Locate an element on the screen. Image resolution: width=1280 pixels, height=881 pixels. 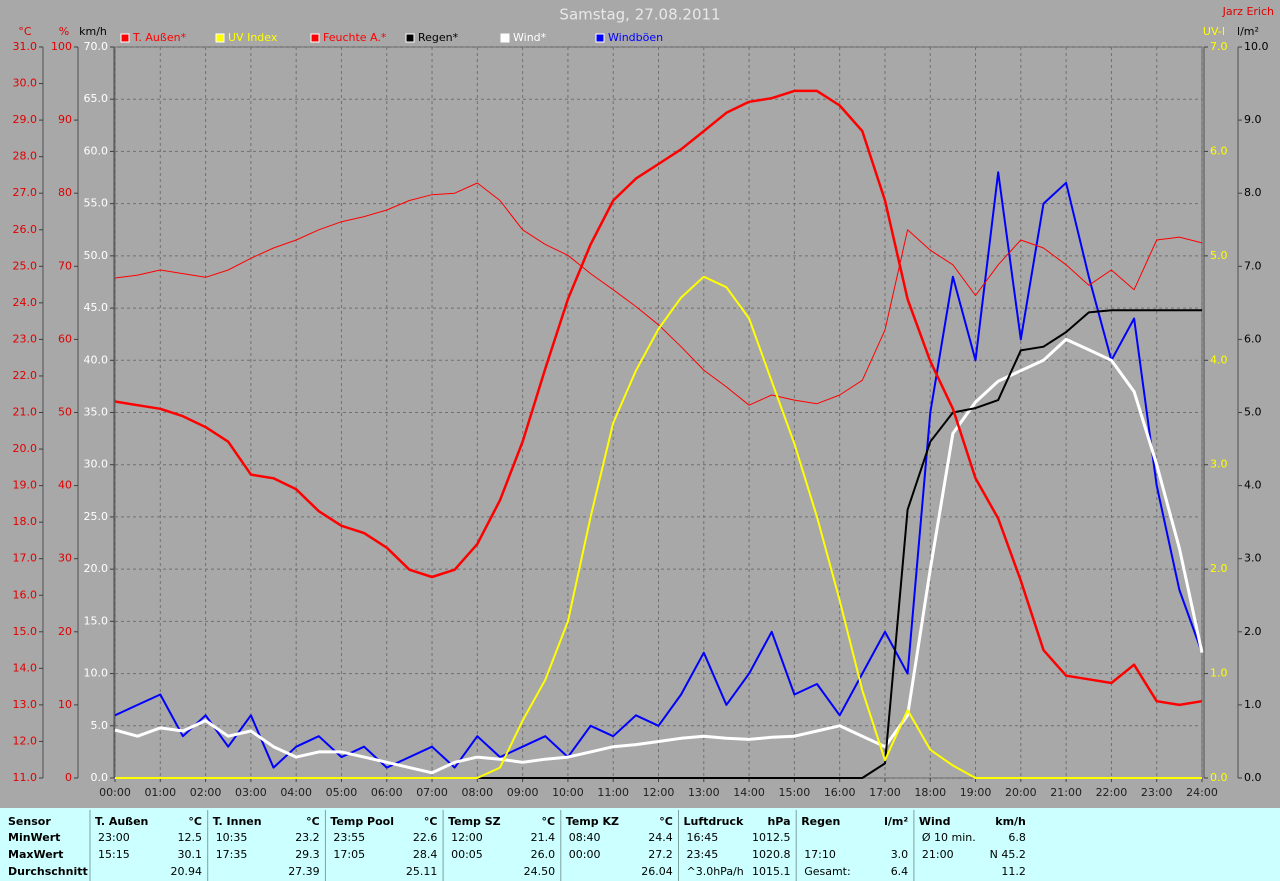
row-label: MaxWert is located at coordinates (35, 854).